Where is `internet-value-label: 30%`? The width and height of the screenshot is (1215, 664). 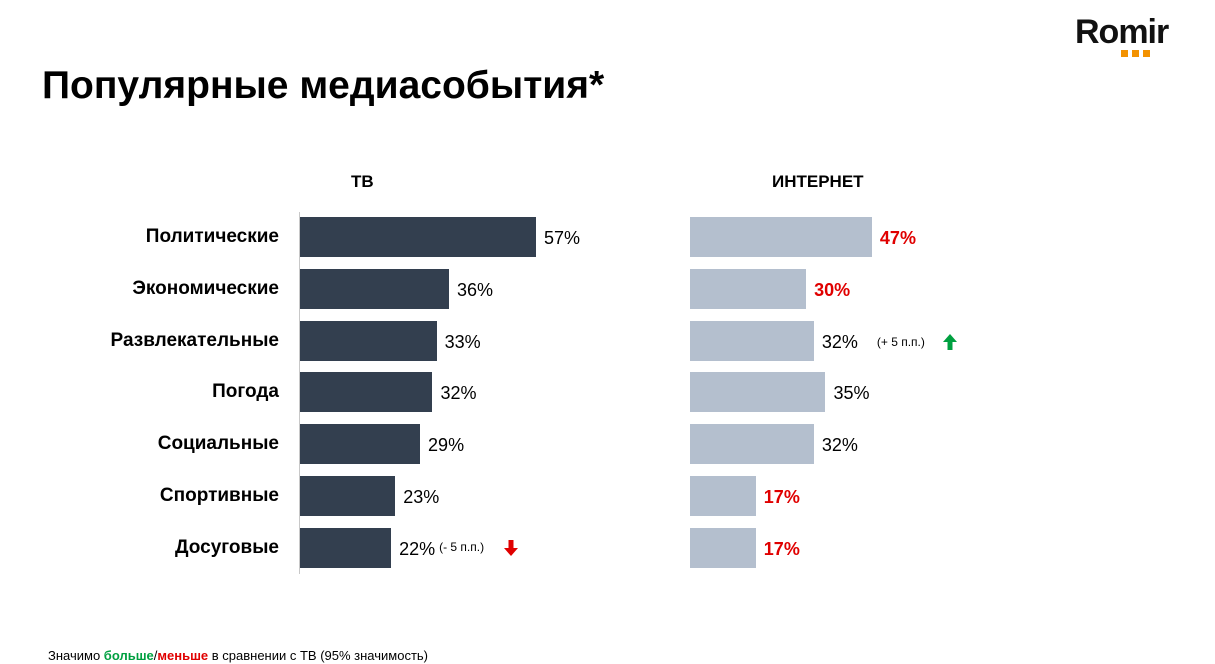
internet-value-label: 30% is located at coordinates (832, 290).